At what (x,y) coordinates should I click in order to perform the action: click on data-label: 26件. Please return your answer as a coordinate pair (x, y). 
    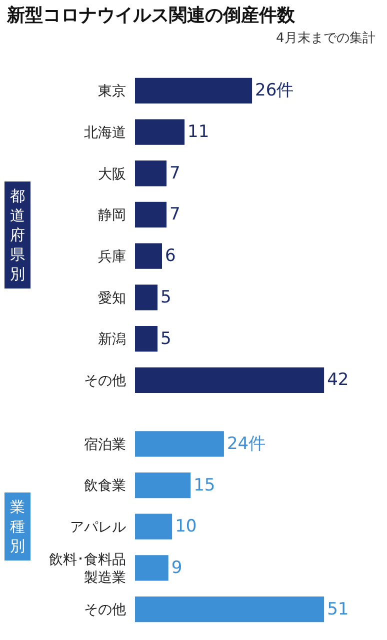
    Looking at the image, I should click on (274, 90).